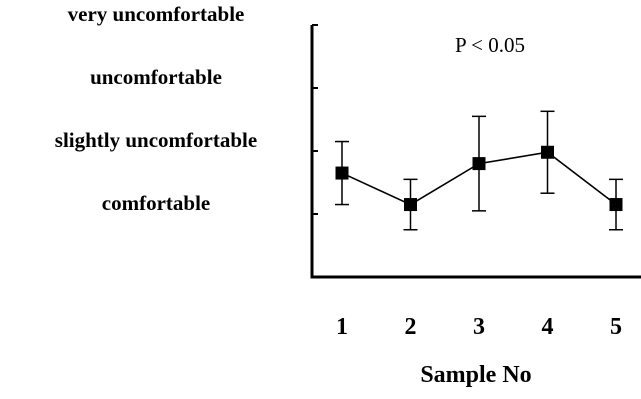 The width and height of the screenshot is (641, 399). What do you see at coordinates (411, 327) in the screenshot?
I see `x-tick-label: 2` at bounding box center [411, 327].